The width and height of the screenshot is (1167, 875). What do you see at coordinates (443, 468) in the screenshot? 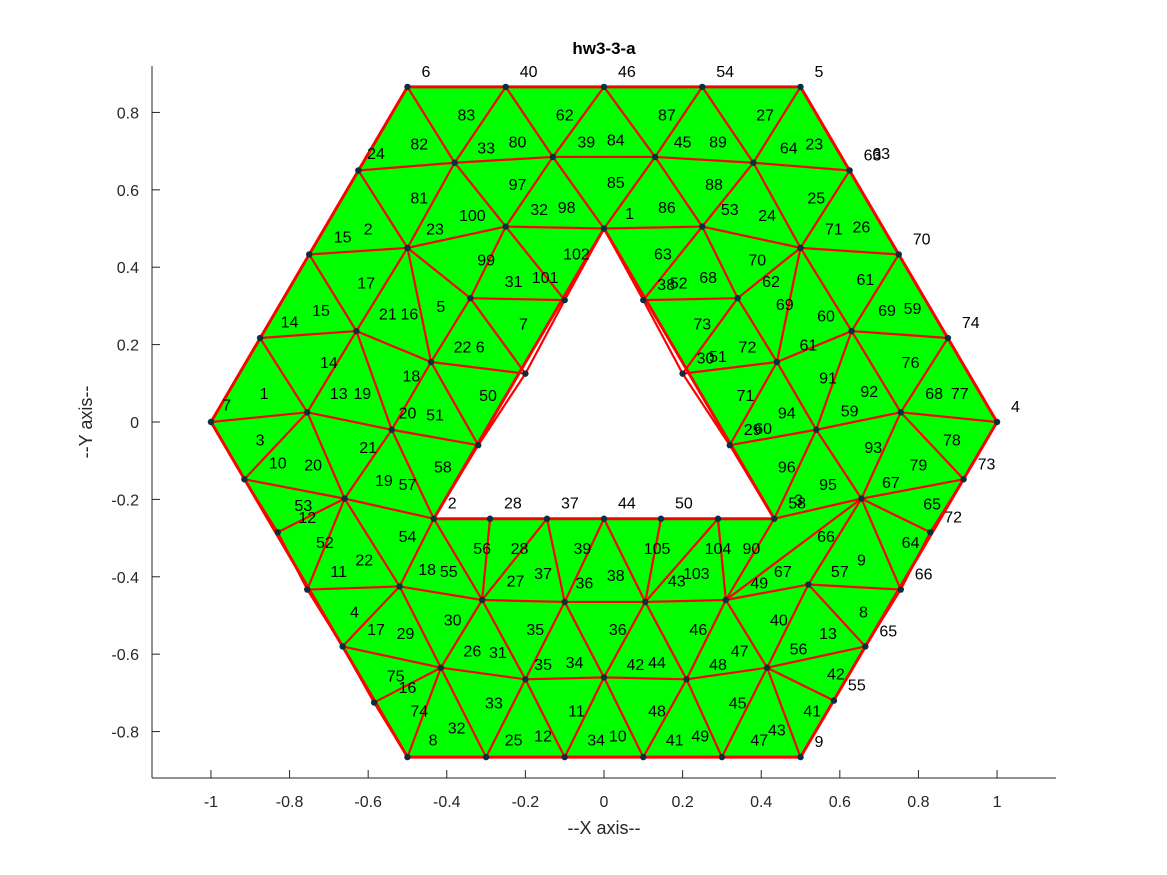
I see `triangle-label: 58` at bounding box center [443, 468].